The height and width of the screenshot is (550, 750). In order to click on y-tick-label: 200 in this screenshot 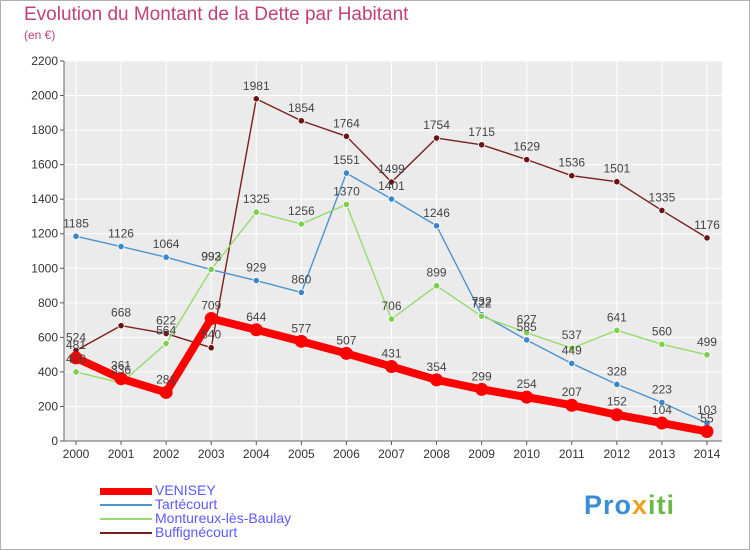, I will do `click(48, 406)`.